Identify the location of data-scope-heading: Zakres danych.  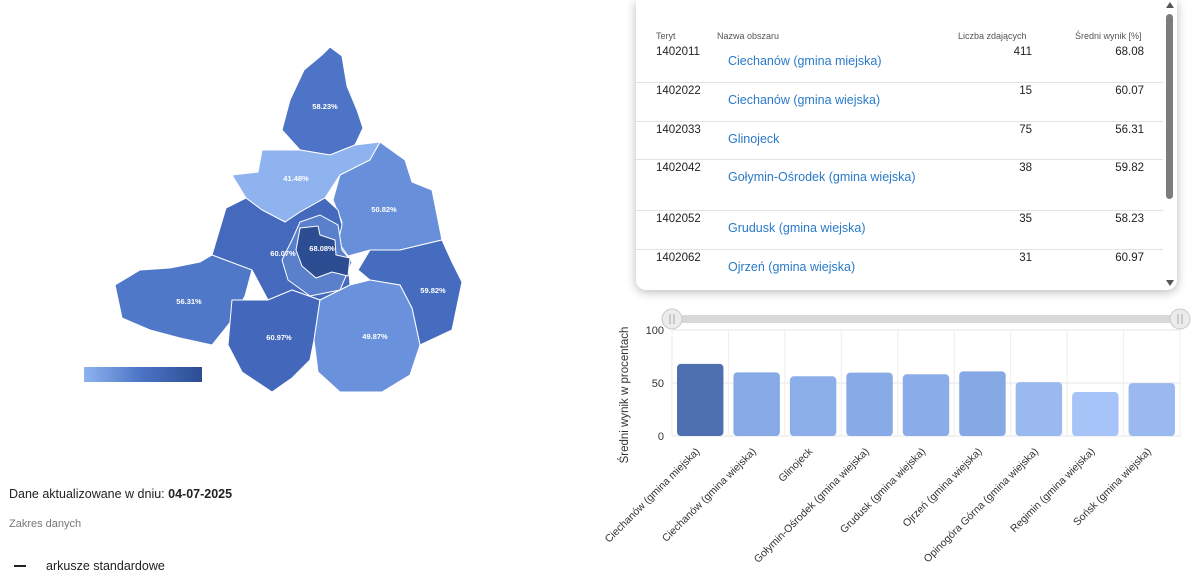
(45, 524).